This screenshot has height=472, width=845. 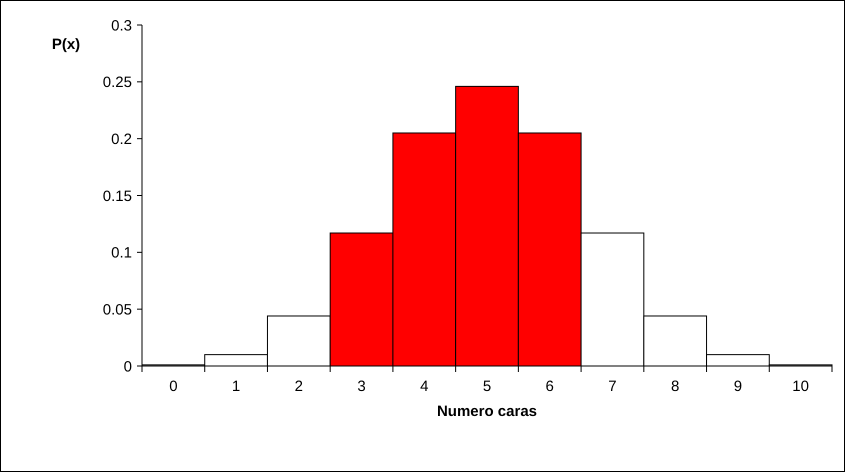 I want to click on x-tick-label: 8, so click(x=675, y=386).